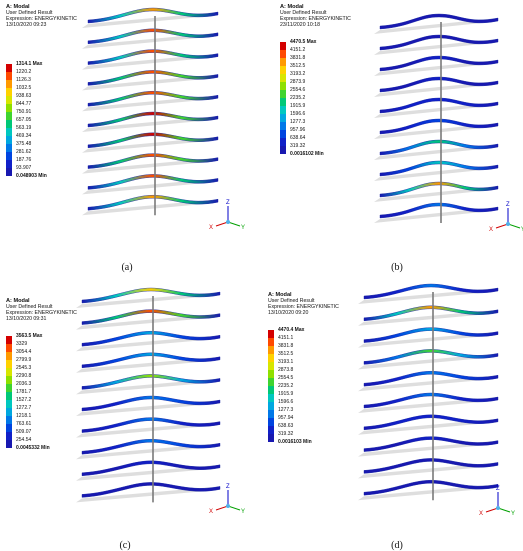  What do you see at coordinates (24, 168) in the screenshot?
I see `legend-label: 93.907` at bounding box center [24, 168].